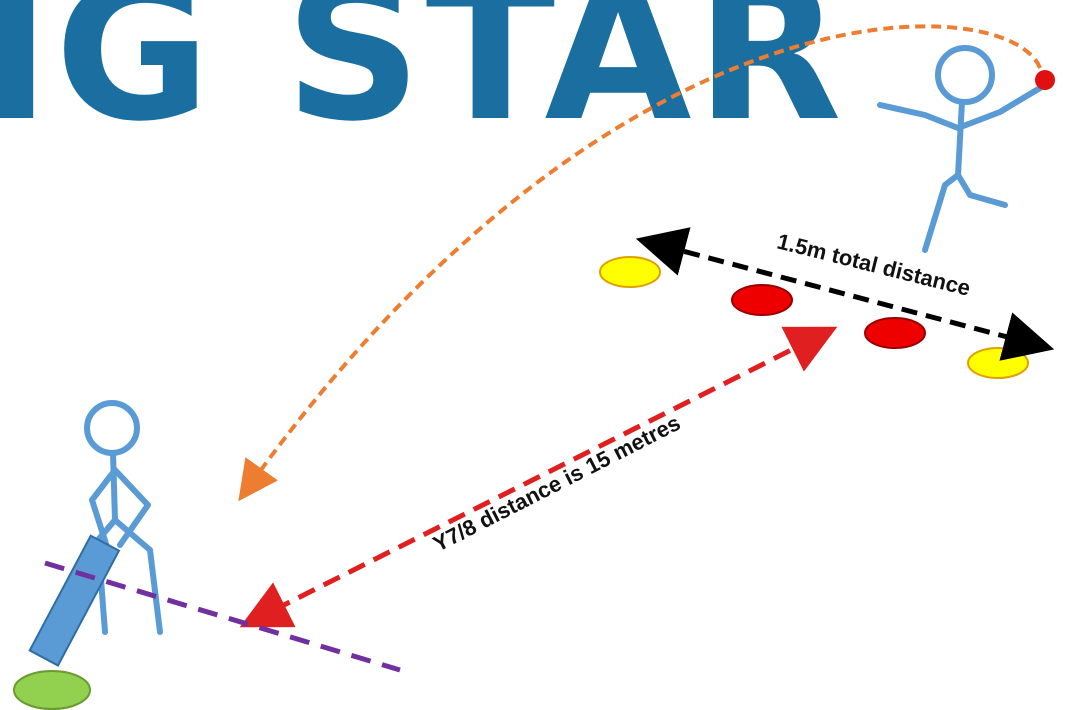  Describe the element at coordinates (960, 149) in the screenshot. I see `bowler` at that location.